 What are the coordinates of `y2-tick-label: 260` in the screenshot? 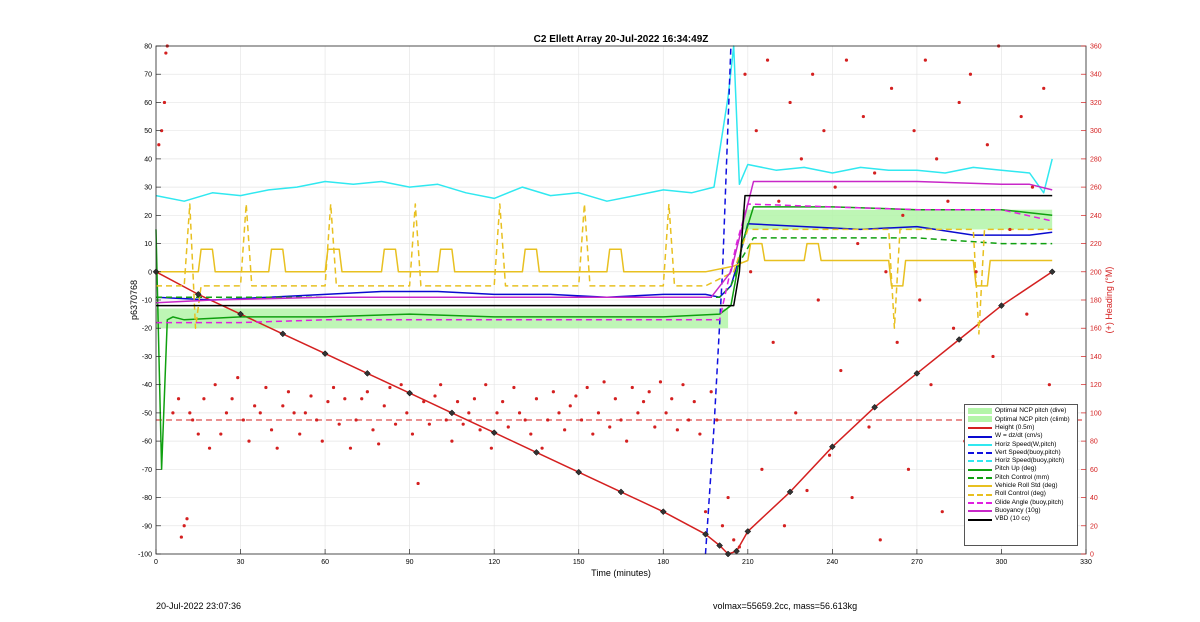 It's located at (1096, 188).